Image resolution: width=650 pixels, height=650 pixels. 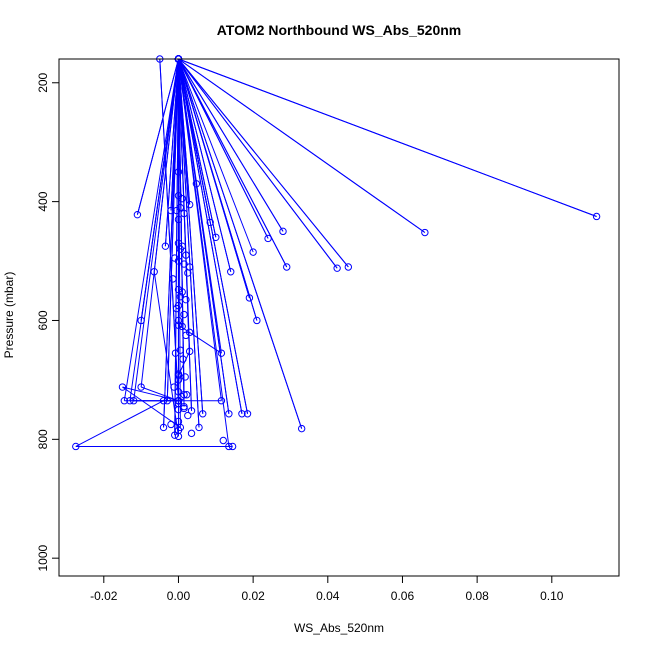 I want to click on x-axis: -0.02 0.00 0.02 0.04 0.06 0.08 0.10, so click(x=327, y=589).